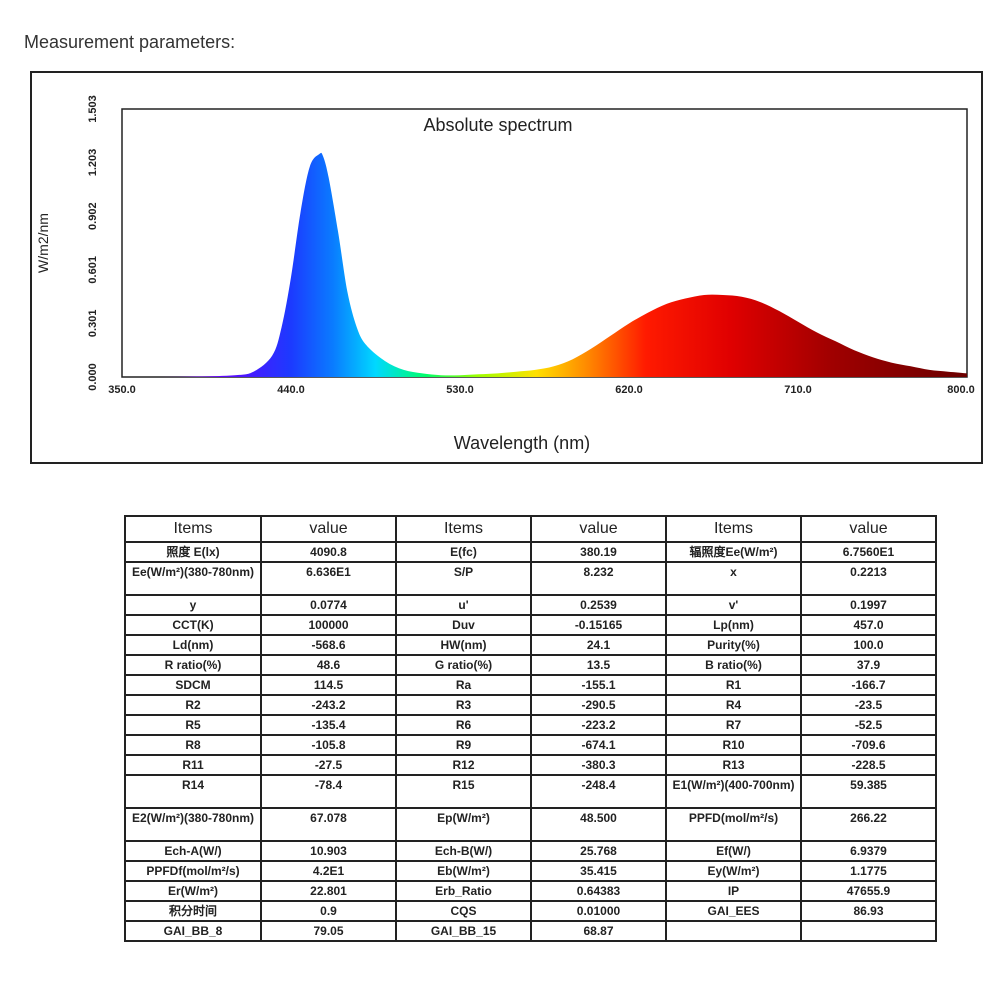 The width and height of the screenshot is (1001, 1001). What do you see at coordinates (328, 745) in the screenshot?
I see `table-cell: -105.8` at bounding box center [328, 745].